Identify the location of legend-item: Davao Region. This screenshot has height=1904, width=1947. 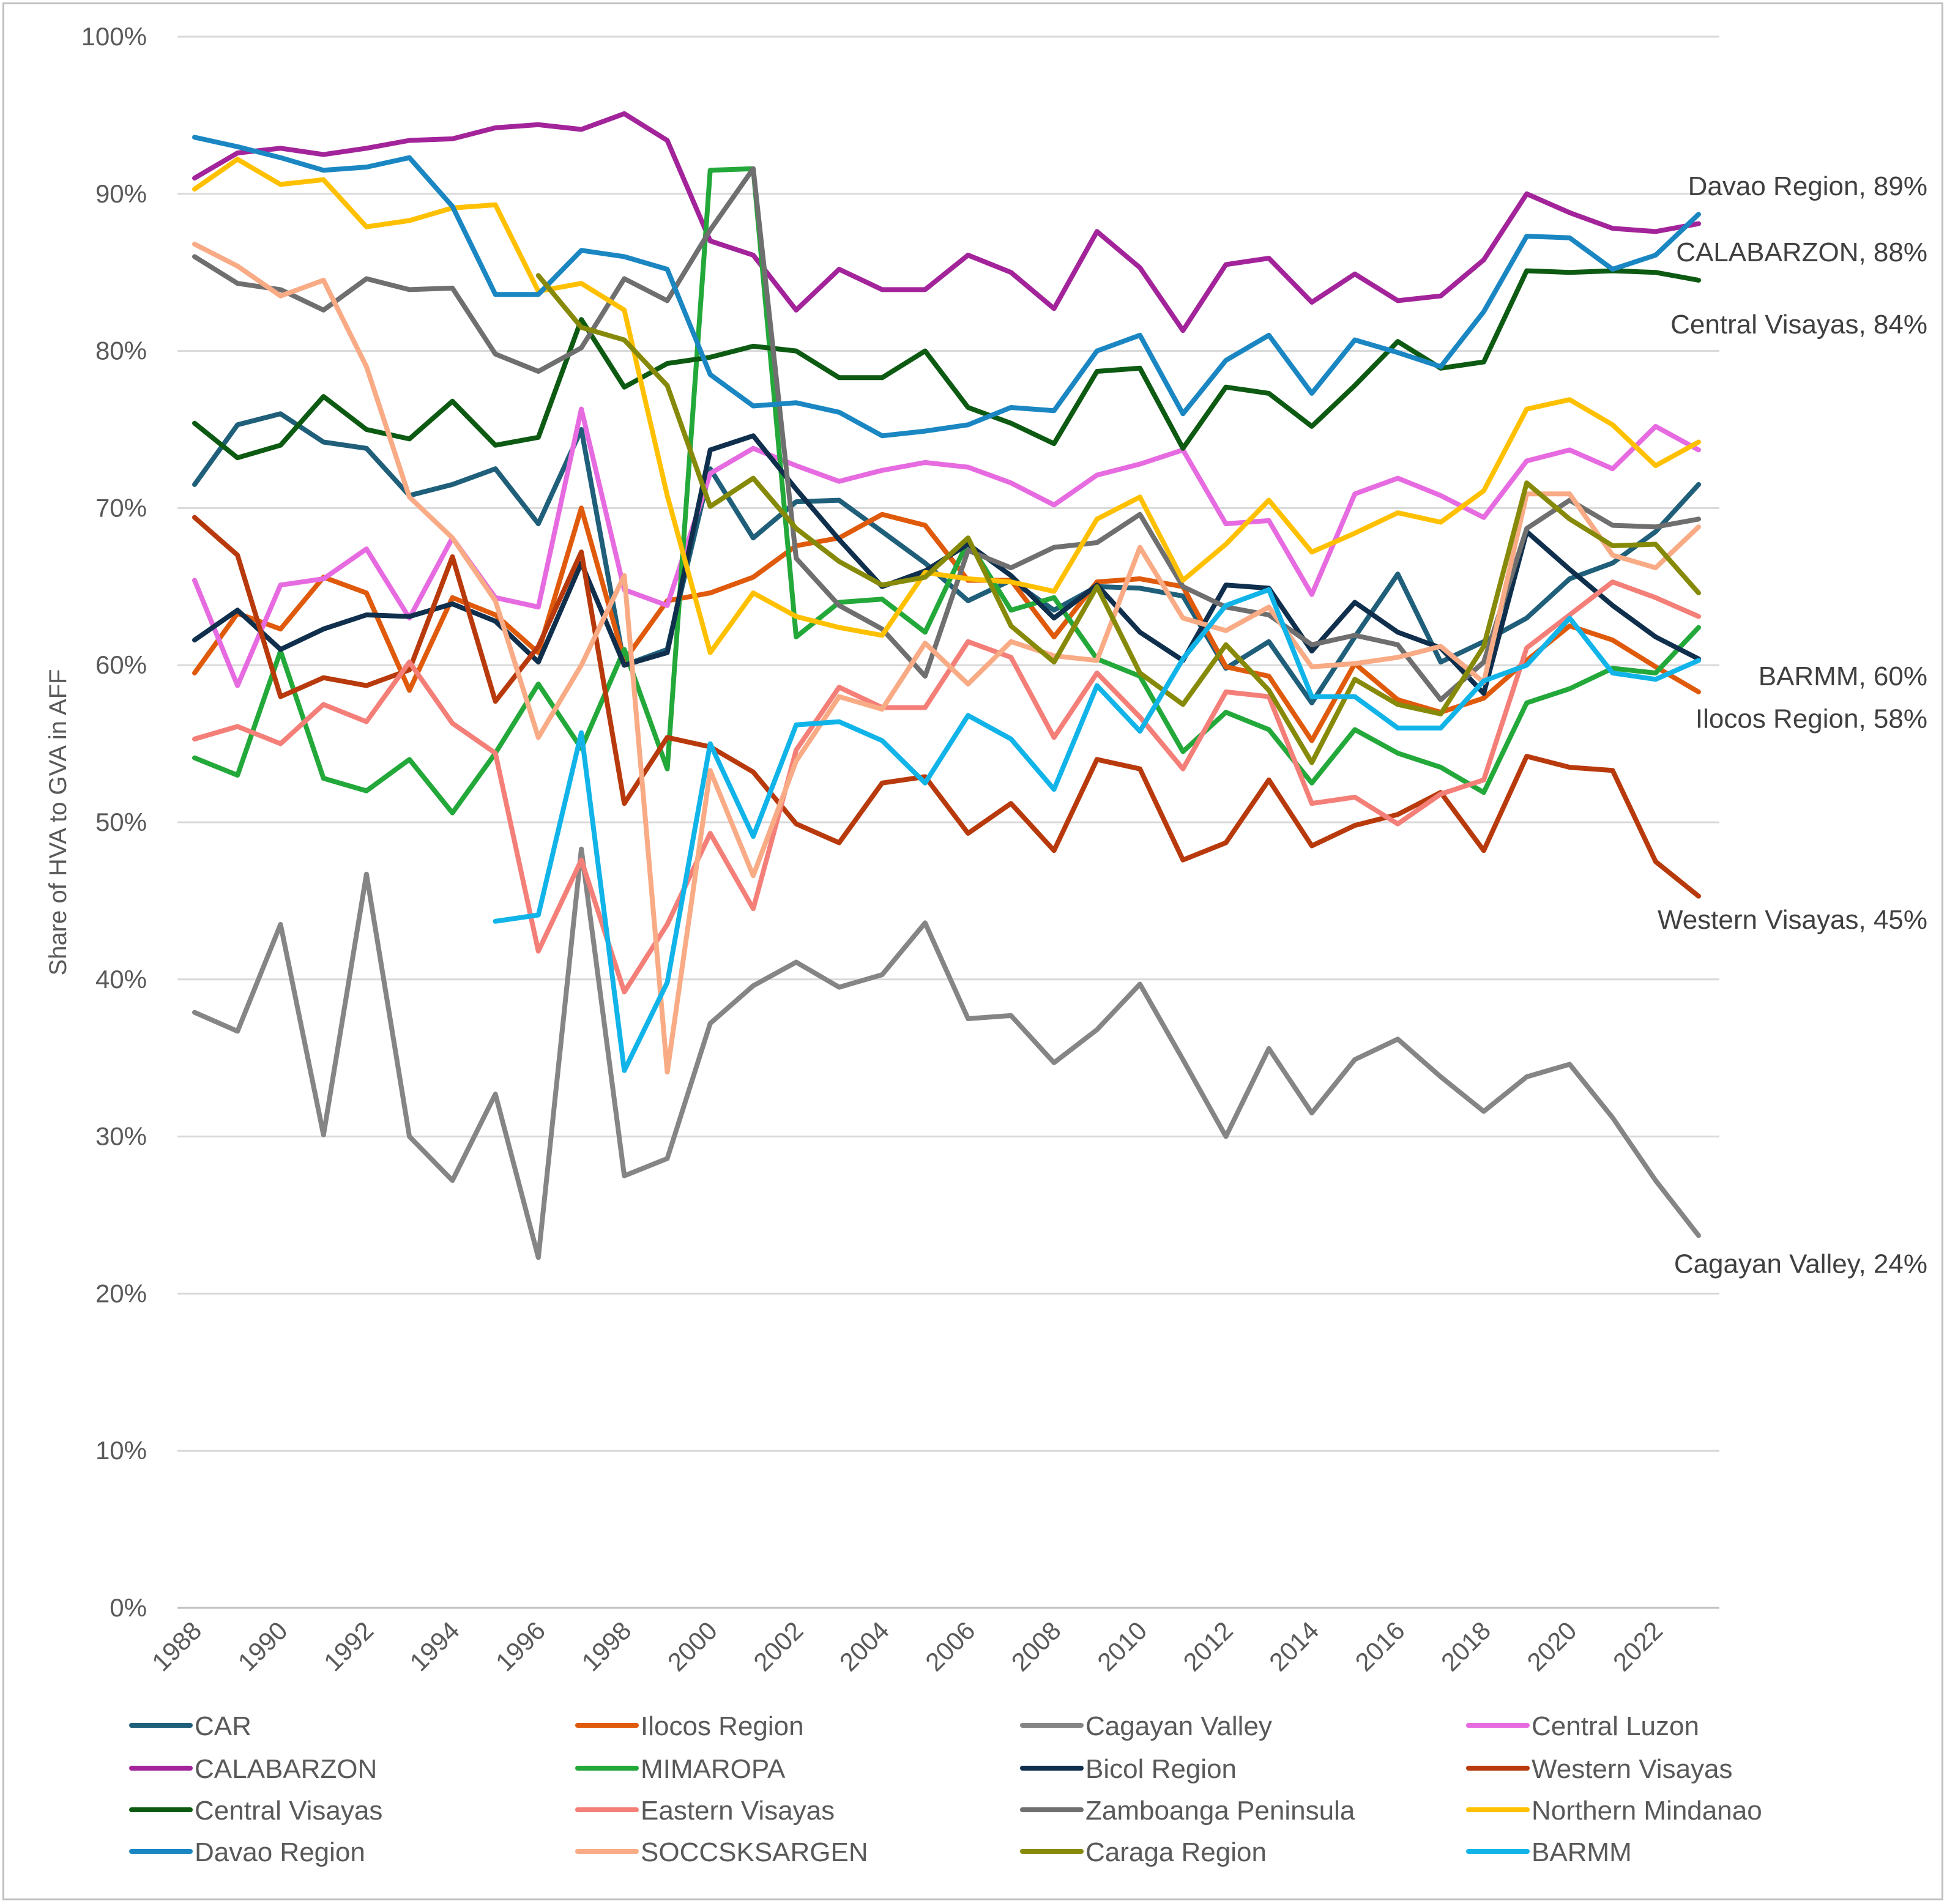
(247, 1852).